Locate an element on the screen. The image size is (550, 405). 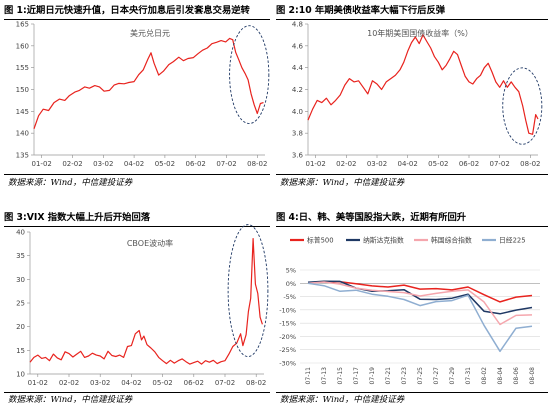
chart3-xtick-label: 03-02 is located at coordinates (100, 383).